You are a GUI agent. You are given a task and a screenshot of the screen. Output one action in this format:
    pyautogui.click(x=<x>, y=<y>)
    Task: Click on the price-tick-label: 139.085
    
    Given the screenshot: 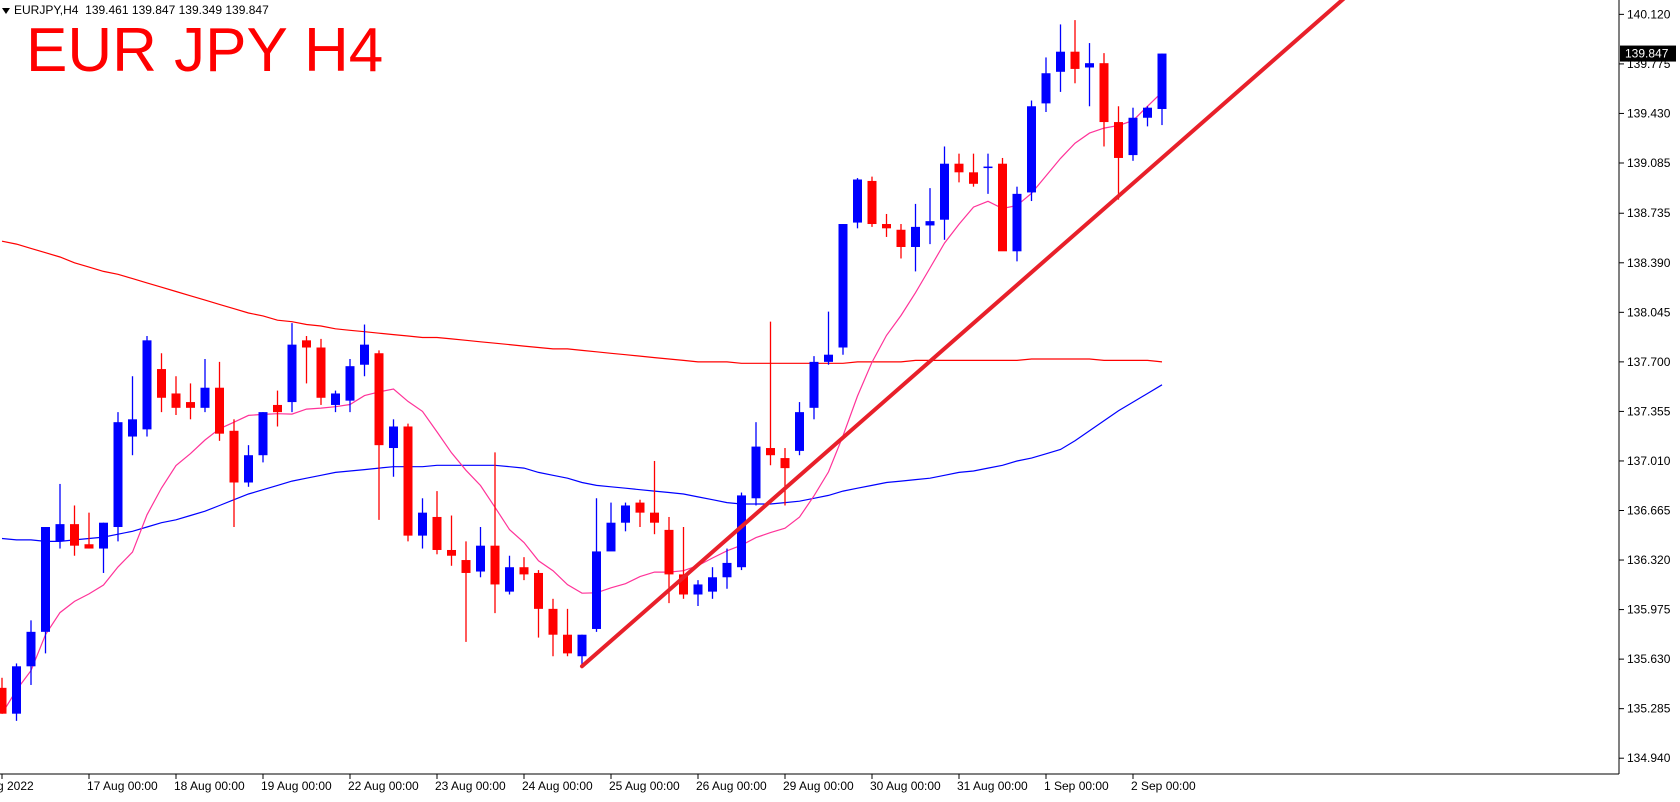 What is the action you would take?
    pyautogui.click(x=1649, y=163)
    